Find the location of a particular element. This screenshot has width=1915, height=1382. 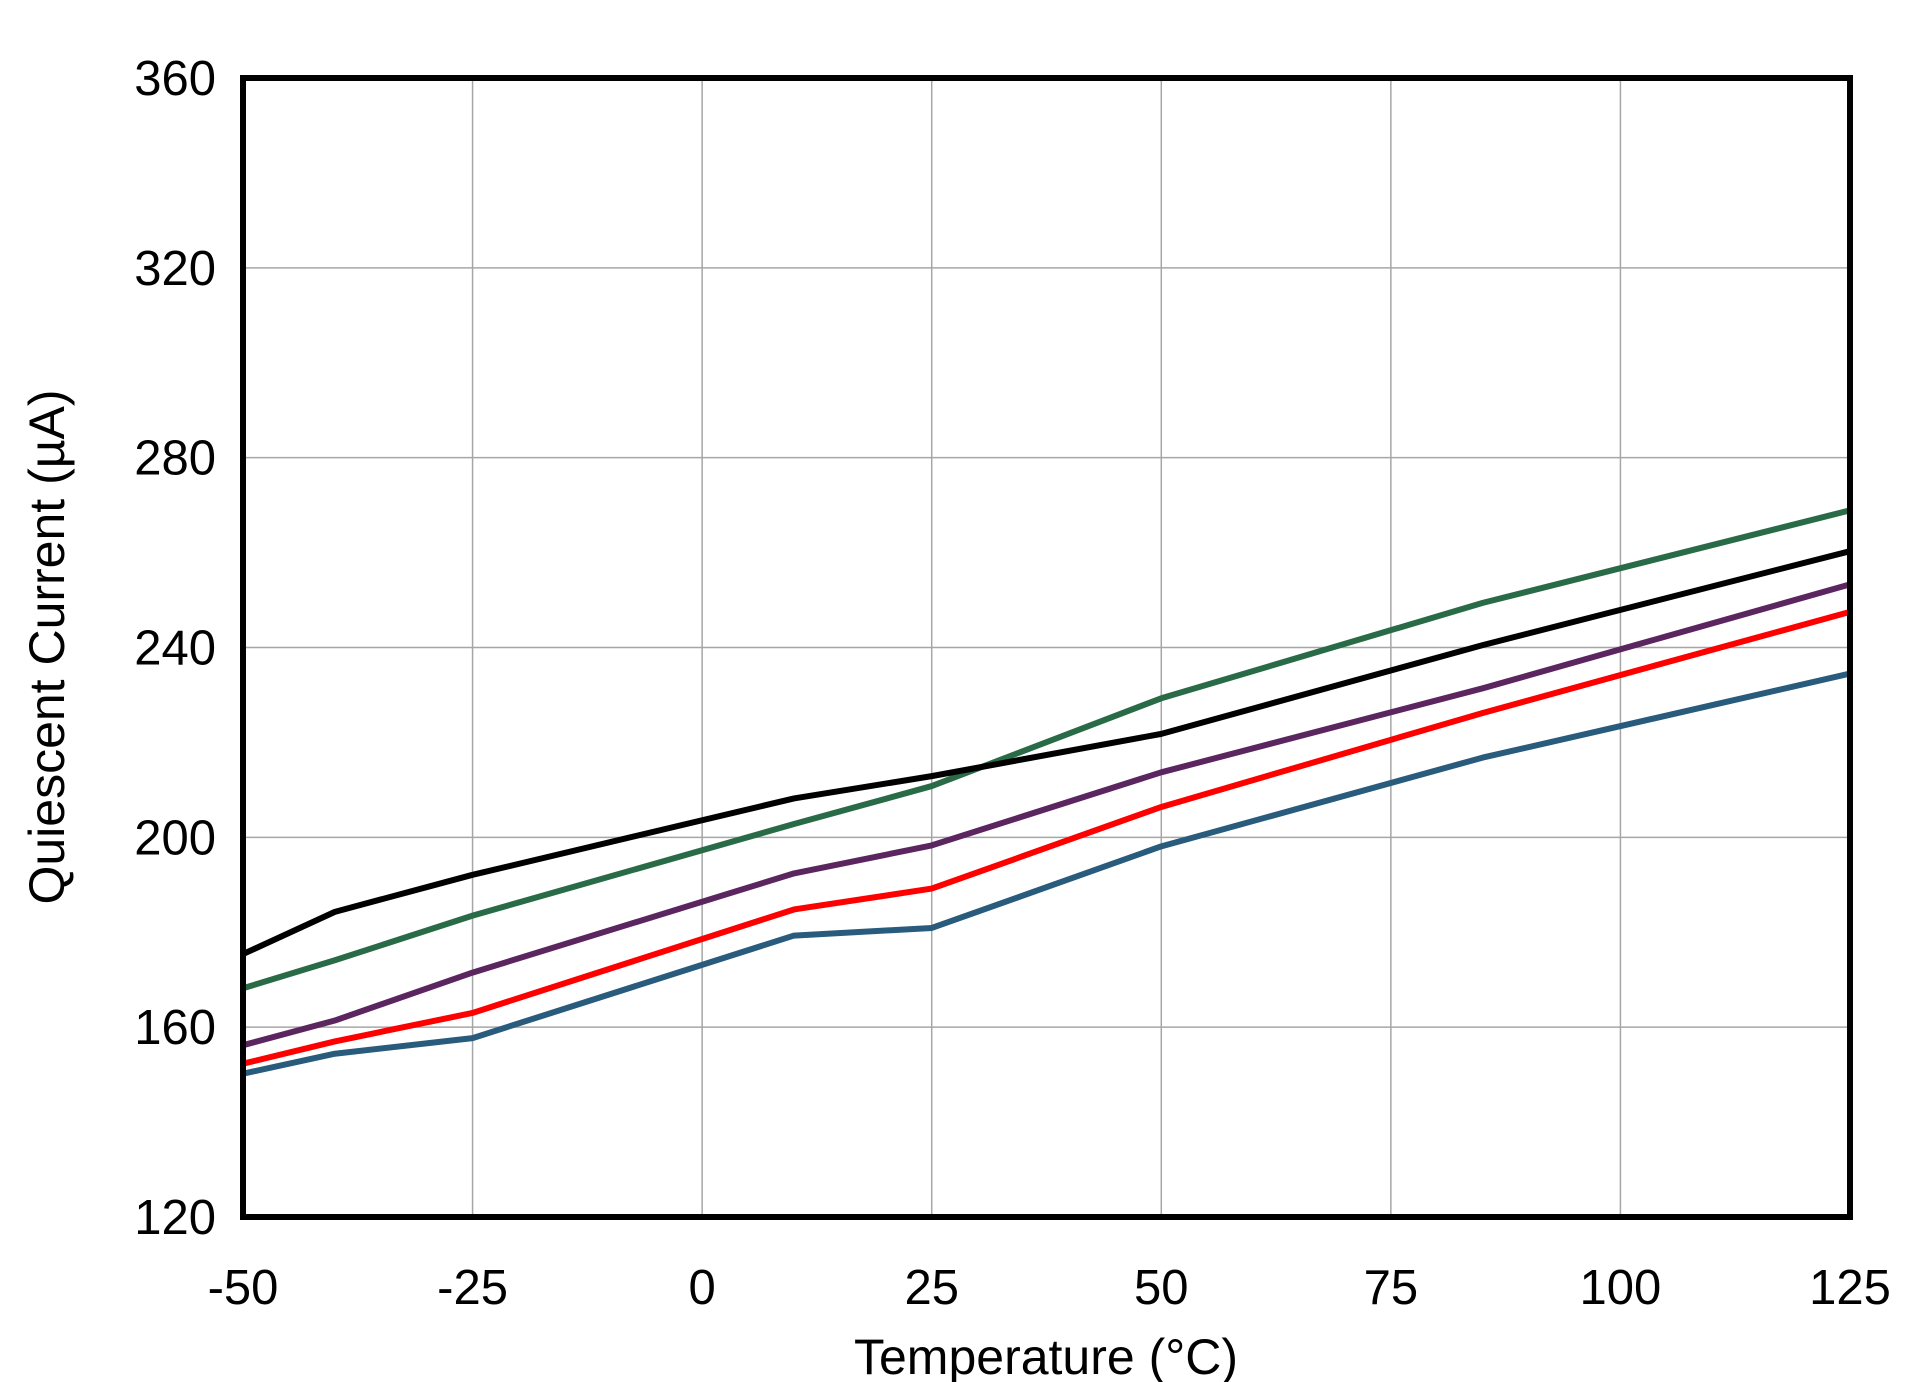

y-tick-label: 120 is located at coordinates (175, 1218).